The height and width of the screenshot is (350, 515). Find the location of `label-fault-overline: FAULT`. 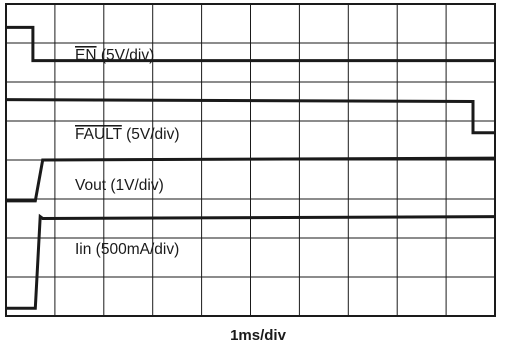

label-fault-overline: FAULT is located at coordinates (99, 134).